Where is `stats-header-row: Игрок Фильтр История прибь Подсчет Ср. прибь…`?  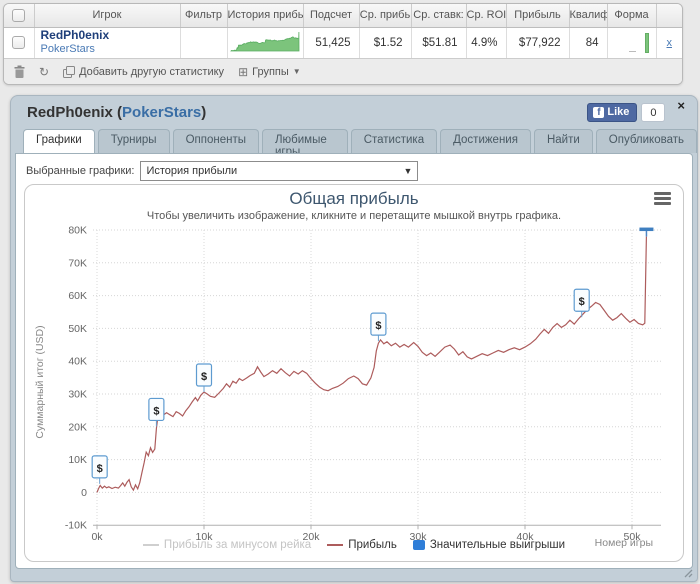 stats-header-row: Игрок Фильтр История прибь Подсчет Ср. прибь… is located at coordinates (343, 16).